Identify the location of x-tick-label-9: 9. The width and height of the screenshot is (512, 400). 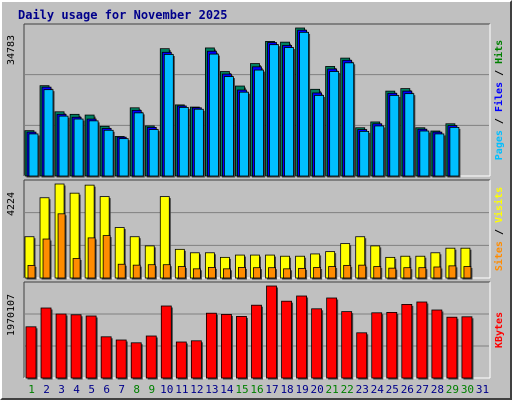
(151, 389).